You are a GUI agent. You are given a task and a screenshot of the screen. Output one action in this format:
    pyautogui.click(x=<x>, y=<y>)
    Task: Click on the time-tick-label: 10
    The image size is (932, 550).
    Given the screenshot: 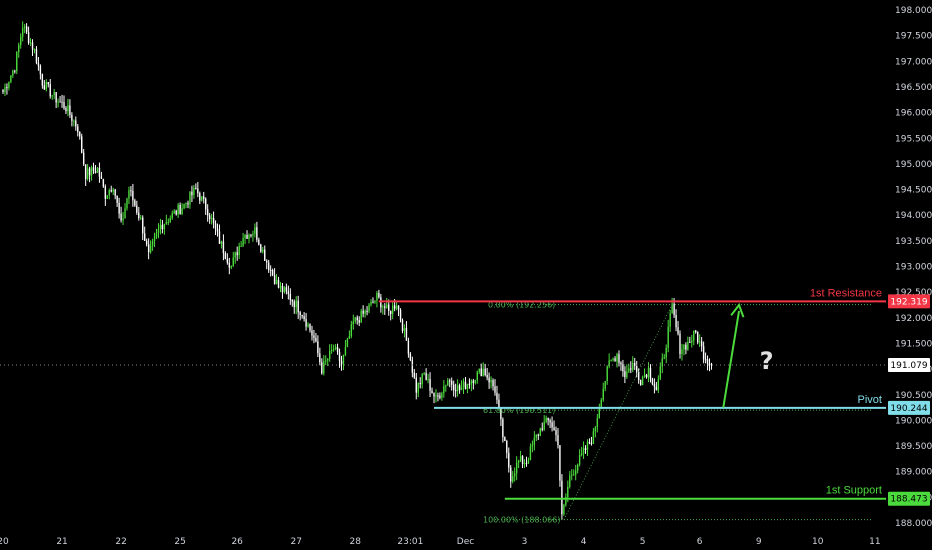 What is the action you would take?
    pyautogui.click(x=818, y=542)
    